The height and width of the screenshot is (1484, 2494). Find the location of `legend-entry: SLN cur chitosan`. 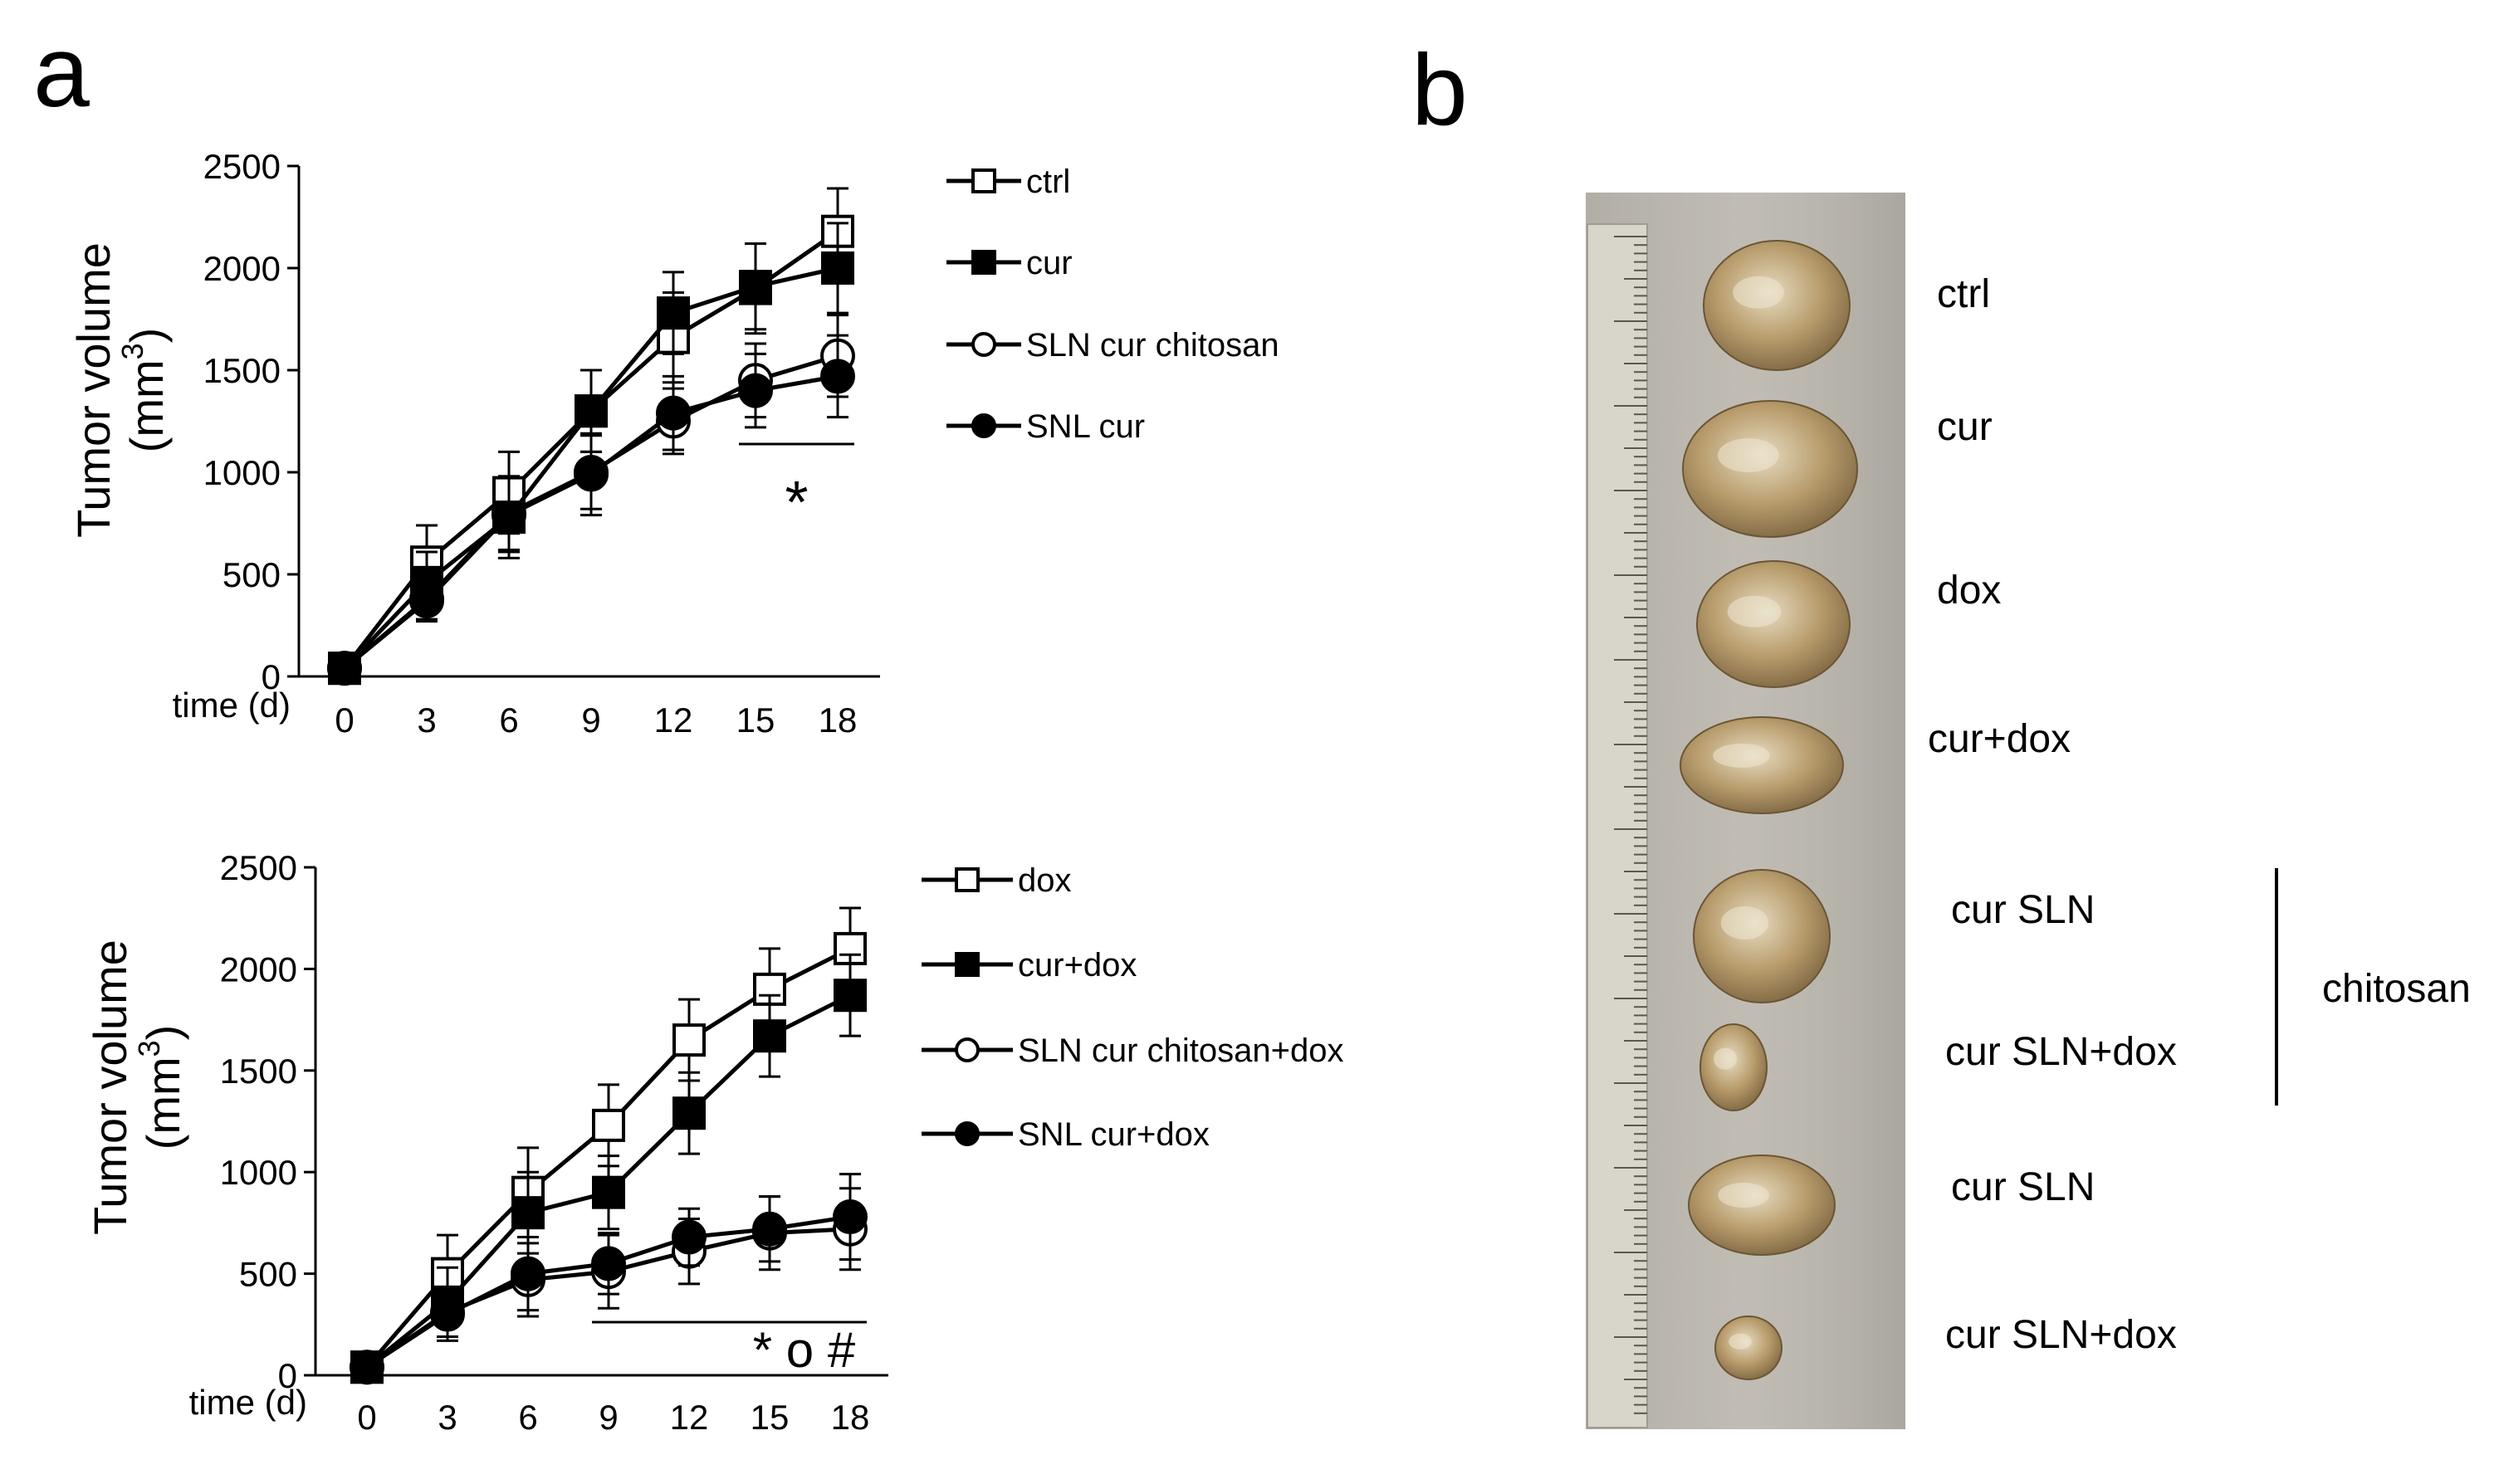

legend-entry: SLN cur chitosan is located at coordinates (1112, 345).